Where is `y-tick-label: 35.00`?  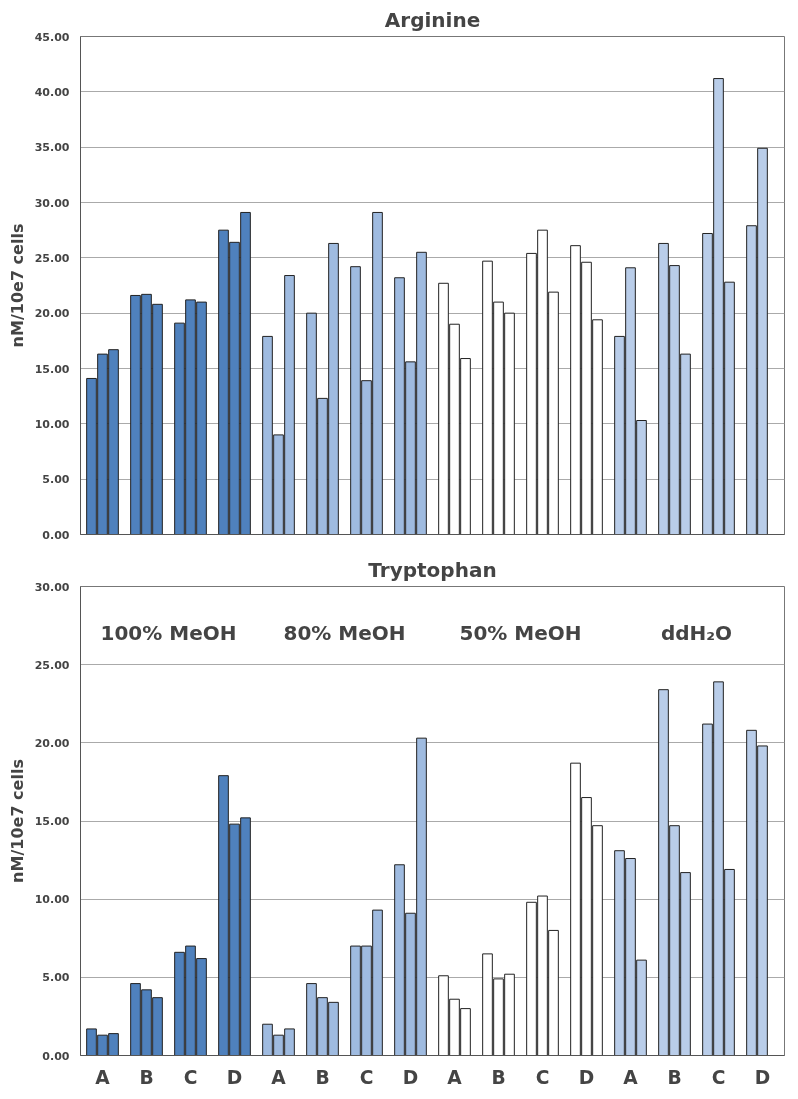
y-tick-label: 35.00 is located at coordinates (52, 148).